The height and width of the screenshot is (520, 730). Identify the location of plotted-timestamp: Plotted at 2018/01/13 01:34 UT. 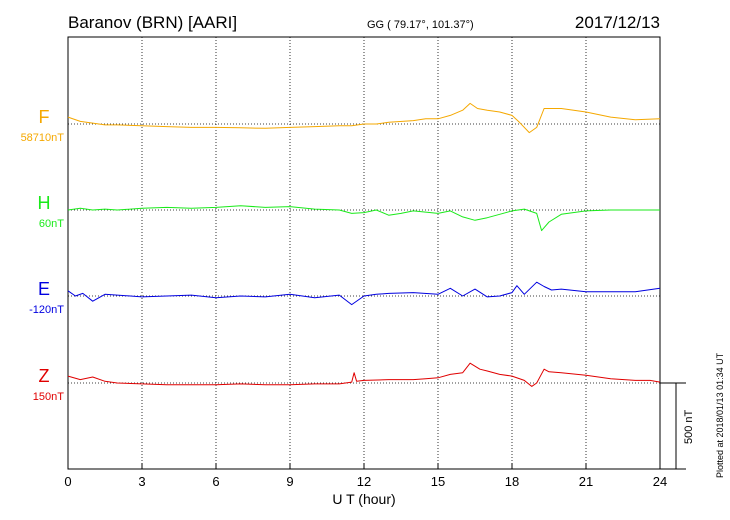
(720, 415).